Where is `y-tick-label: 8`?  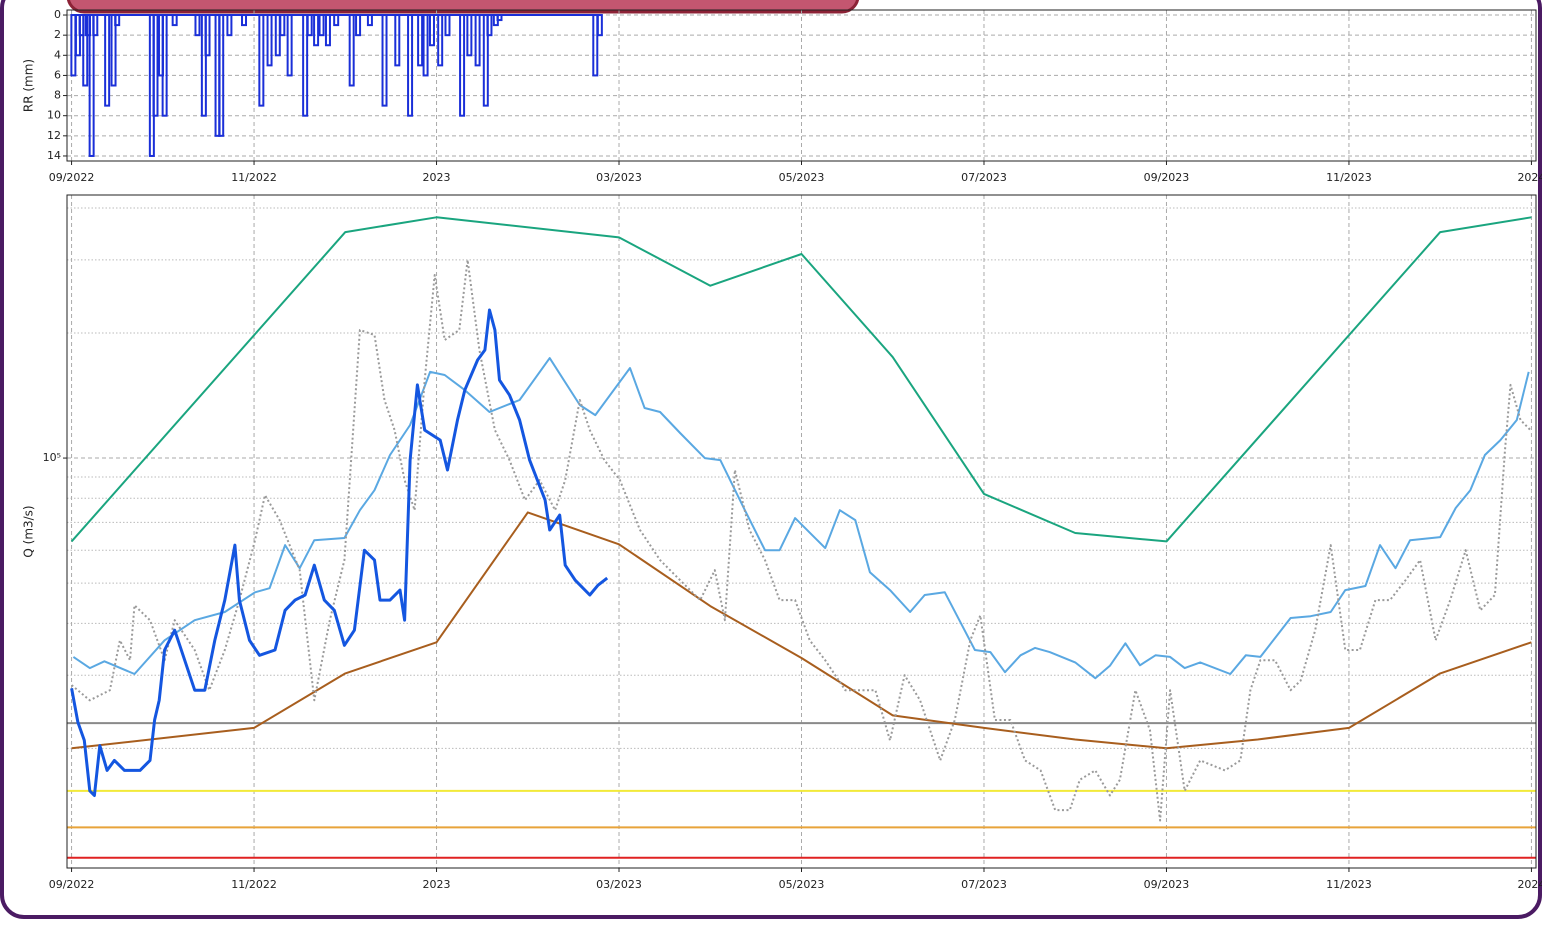
y-tick-label: 8 is located at coordinates (57, 95).